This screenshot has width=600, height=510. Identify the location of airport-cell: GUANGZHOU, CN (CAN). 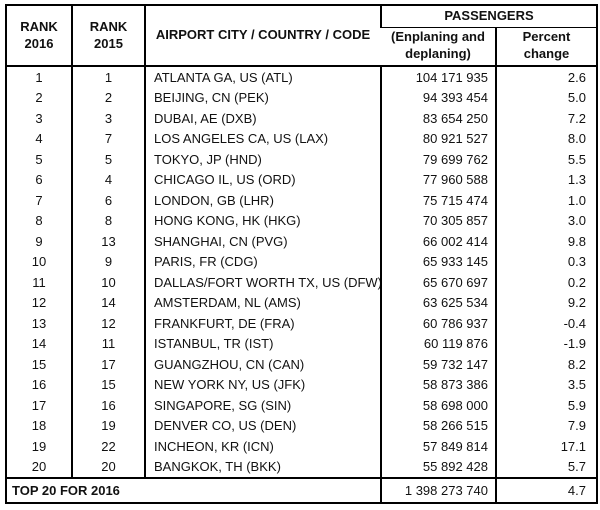
(262, 364).